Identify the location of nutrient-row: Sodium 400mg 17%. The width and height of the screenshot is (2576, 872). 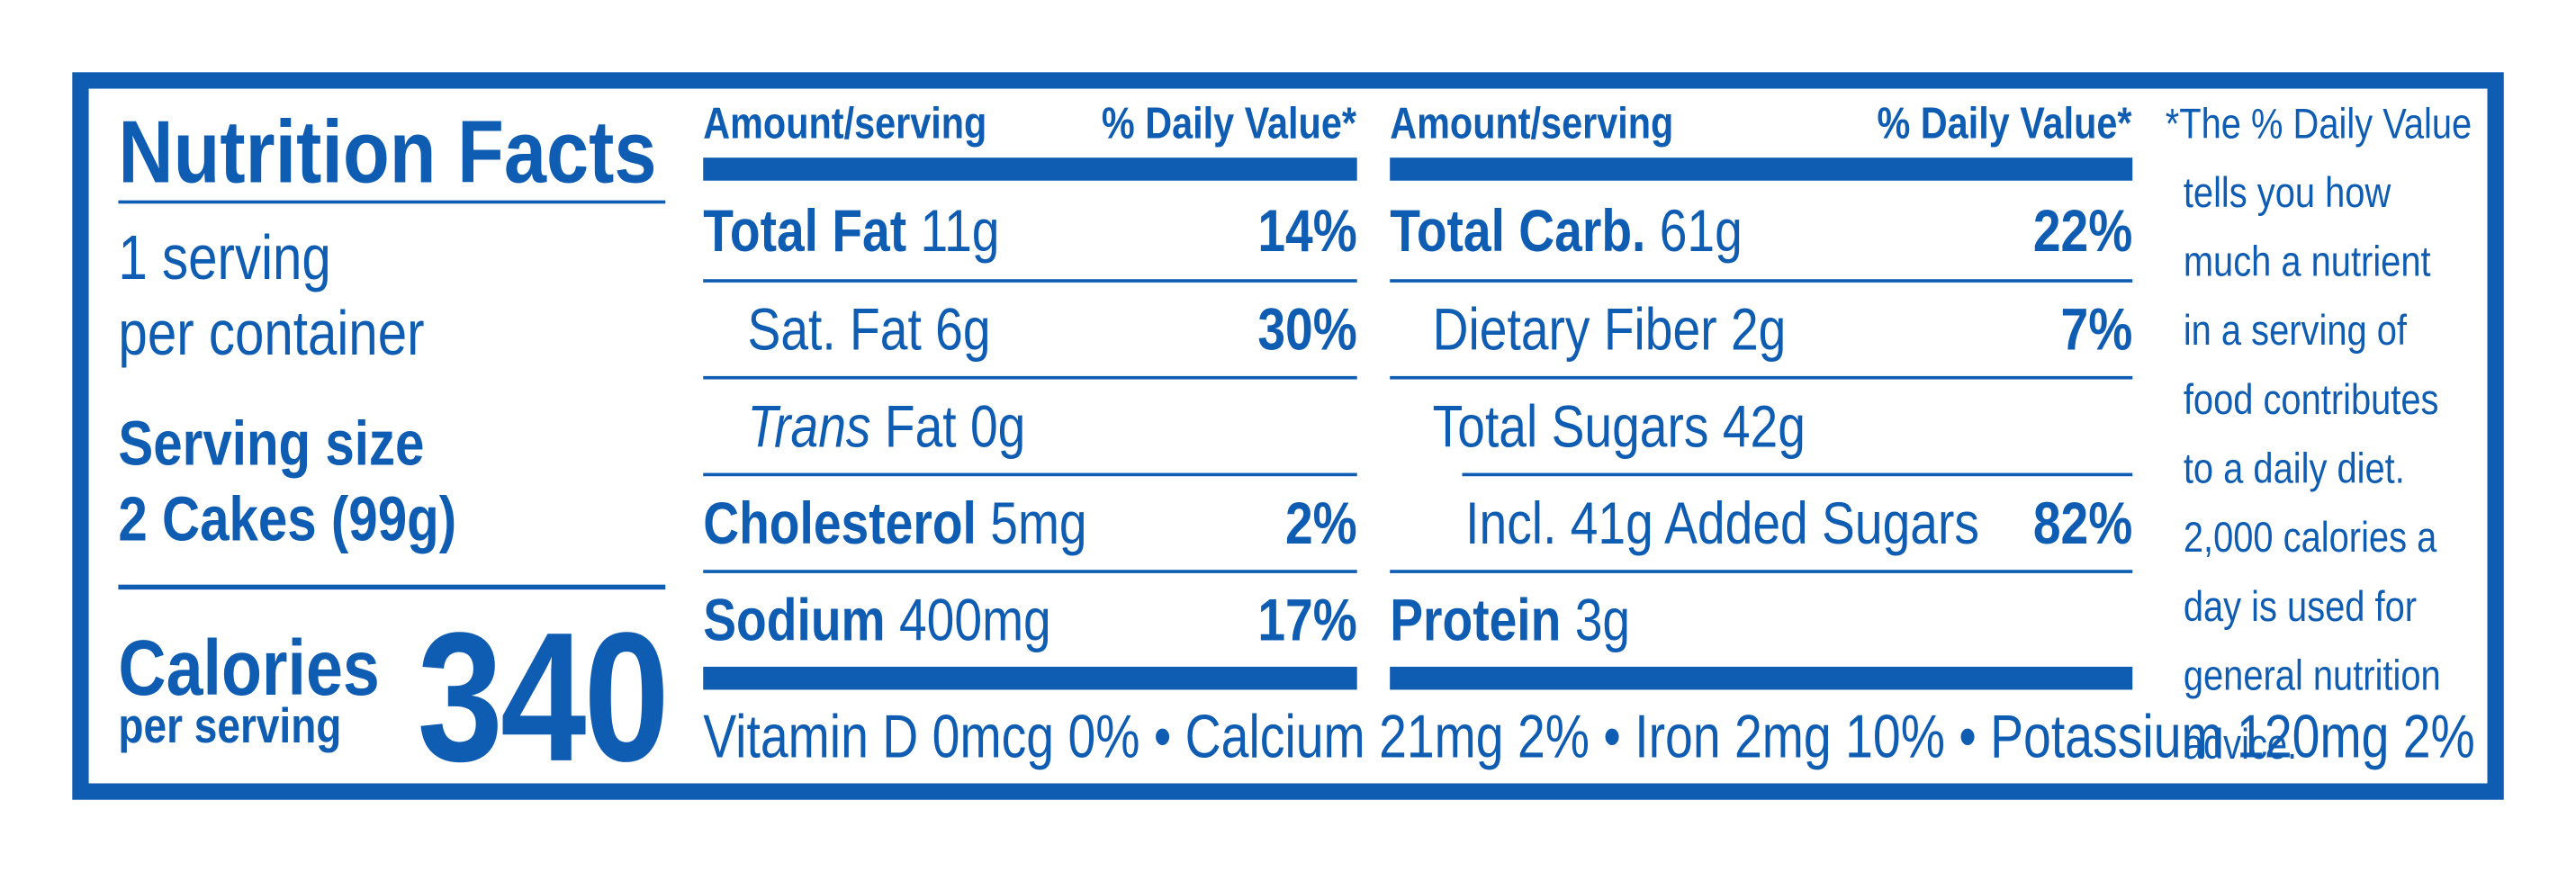
(1029, 621).